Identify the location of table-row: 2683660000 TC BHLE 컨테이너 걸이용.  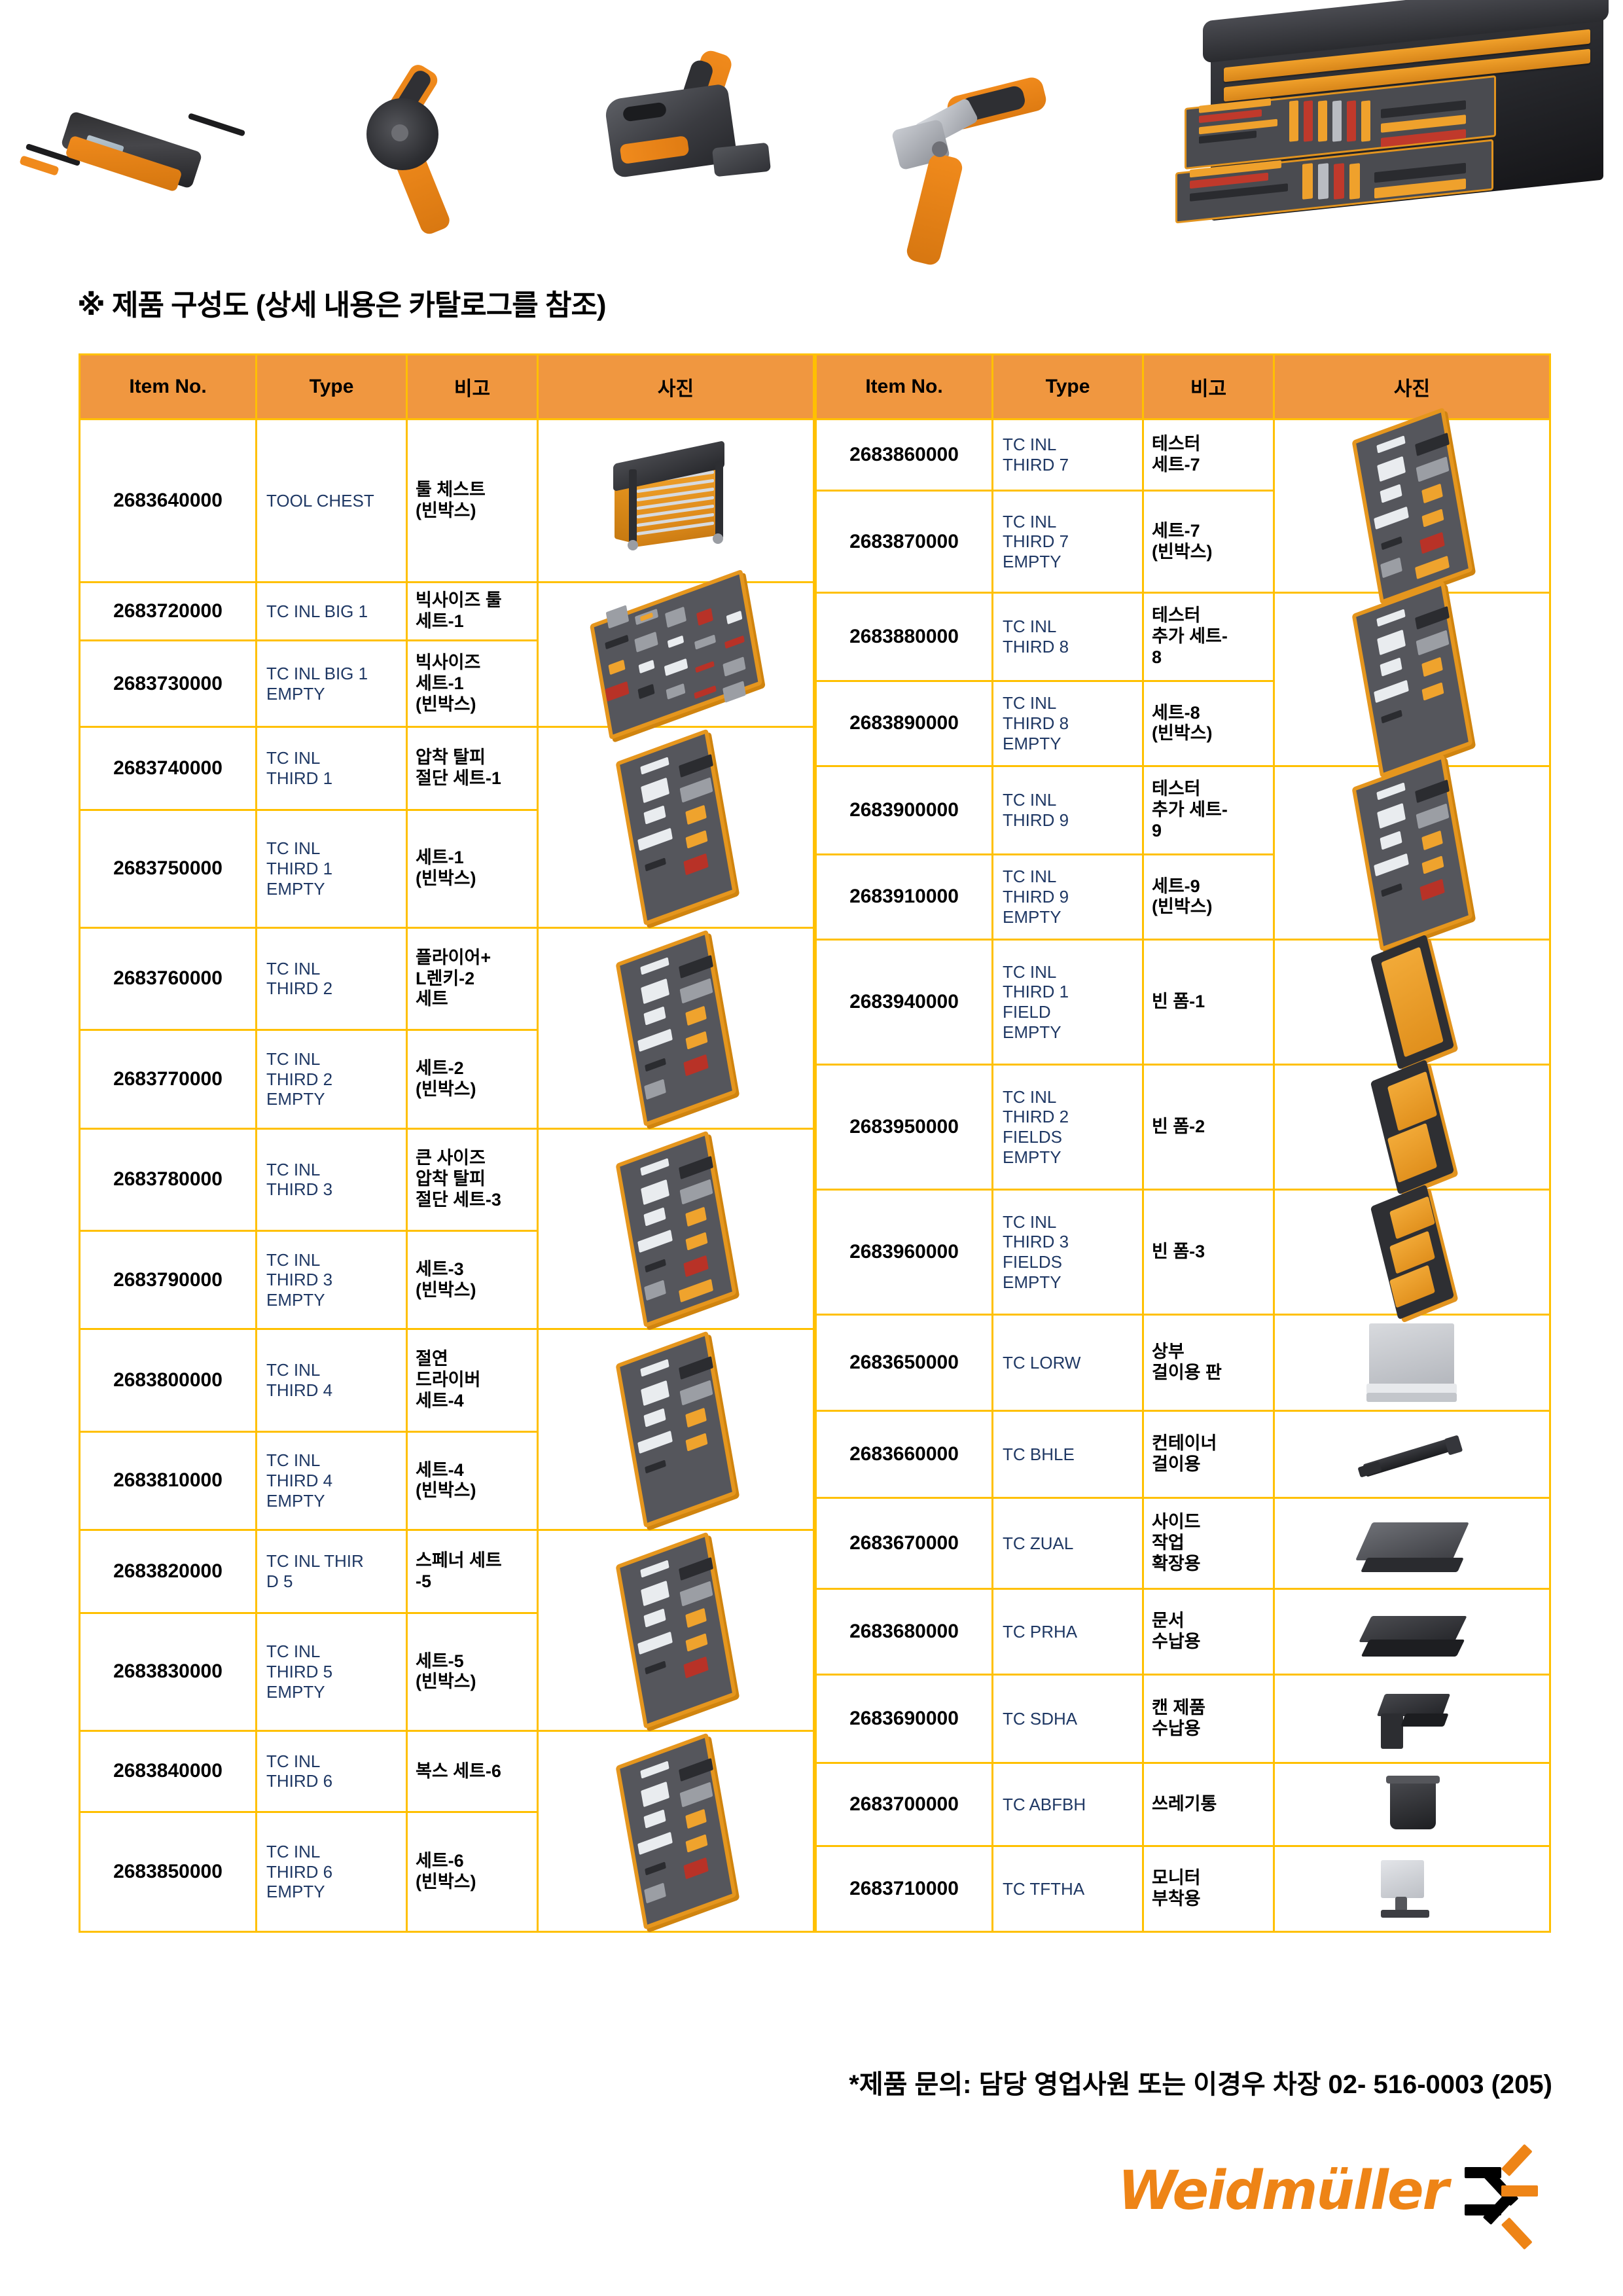
(1183, 1454).